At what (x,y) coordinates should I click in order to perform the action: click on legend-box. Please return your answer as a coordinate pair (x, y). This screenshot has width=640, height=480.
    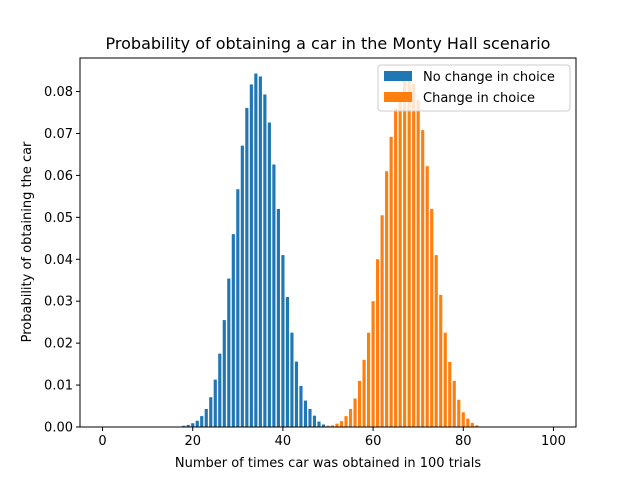
    Looking at the image, I should click on (474, 88).